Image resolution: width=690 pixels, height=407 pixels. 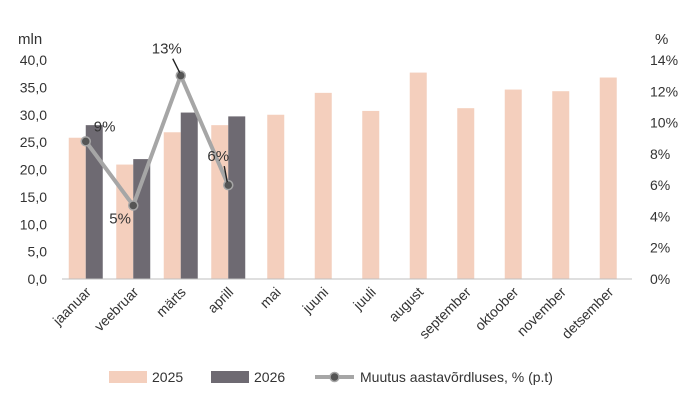 What do you see at coordinates (116, 309) in the screenshot?
I see `x-tick-label: veebruar` at bounding box center [116, 309].